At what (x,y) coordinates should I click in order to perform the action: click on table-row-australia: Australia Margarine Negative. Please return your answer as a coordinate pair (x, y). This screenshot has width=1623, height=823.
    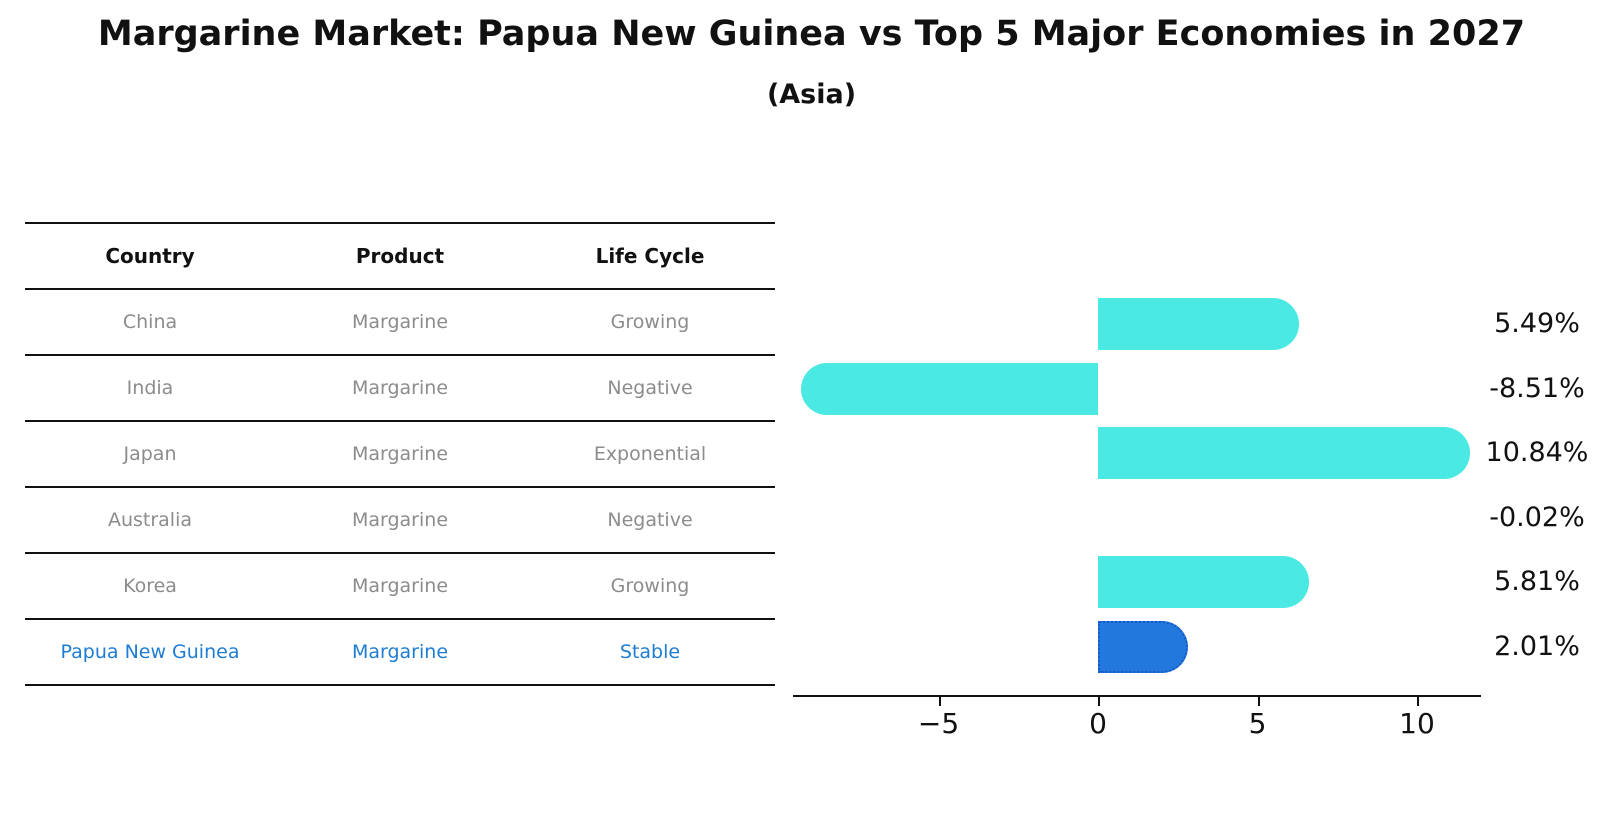
    Looking at the image, I should click on (400, 521).